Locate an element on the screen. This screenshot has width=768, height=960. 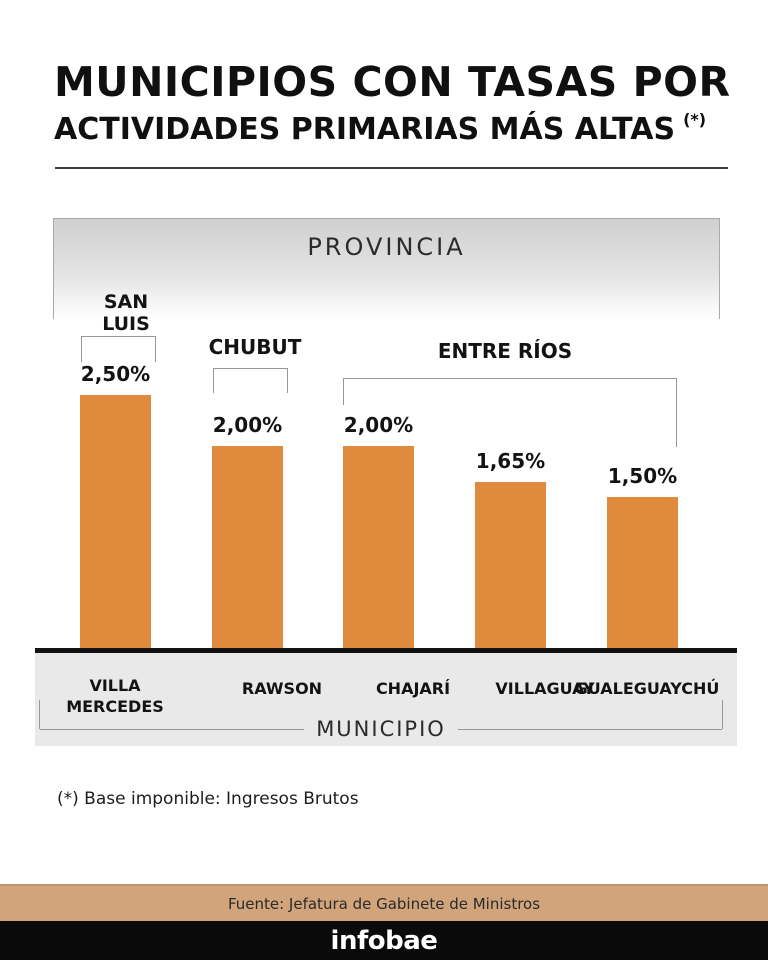
municipio-axis: MUNICIPIO is located at coordinates (381, 729).